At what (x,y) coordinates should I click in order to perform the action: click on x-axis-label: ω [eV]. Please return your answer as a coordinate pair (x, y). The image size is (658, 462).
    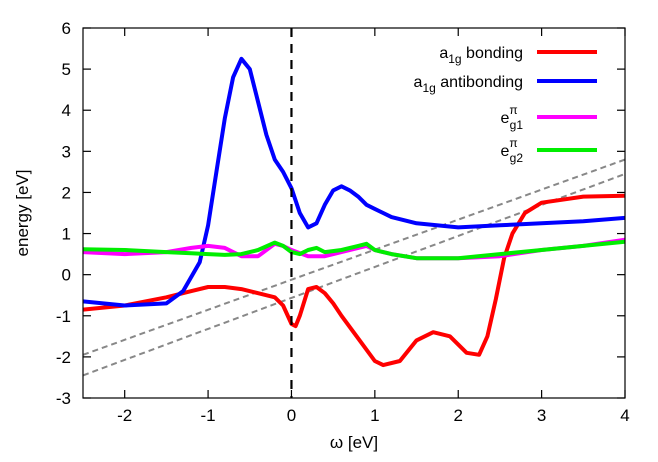
    Looking at the image, I should click on (354, 442).